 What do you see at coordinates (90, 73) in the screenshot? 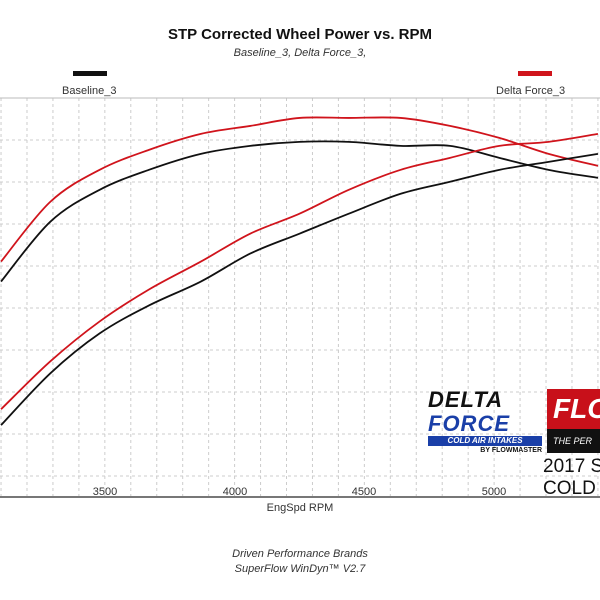
I see `legend-swatch-baseline` at bounding box center [90, 73].